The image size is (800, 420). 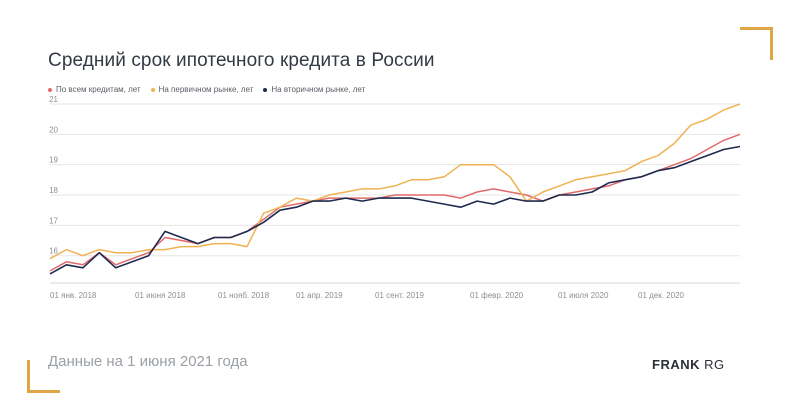 What do you see at coordinates (152, 89) in the screenshot?
I see `legend-marker-primary` at bounding box center [152, 89].